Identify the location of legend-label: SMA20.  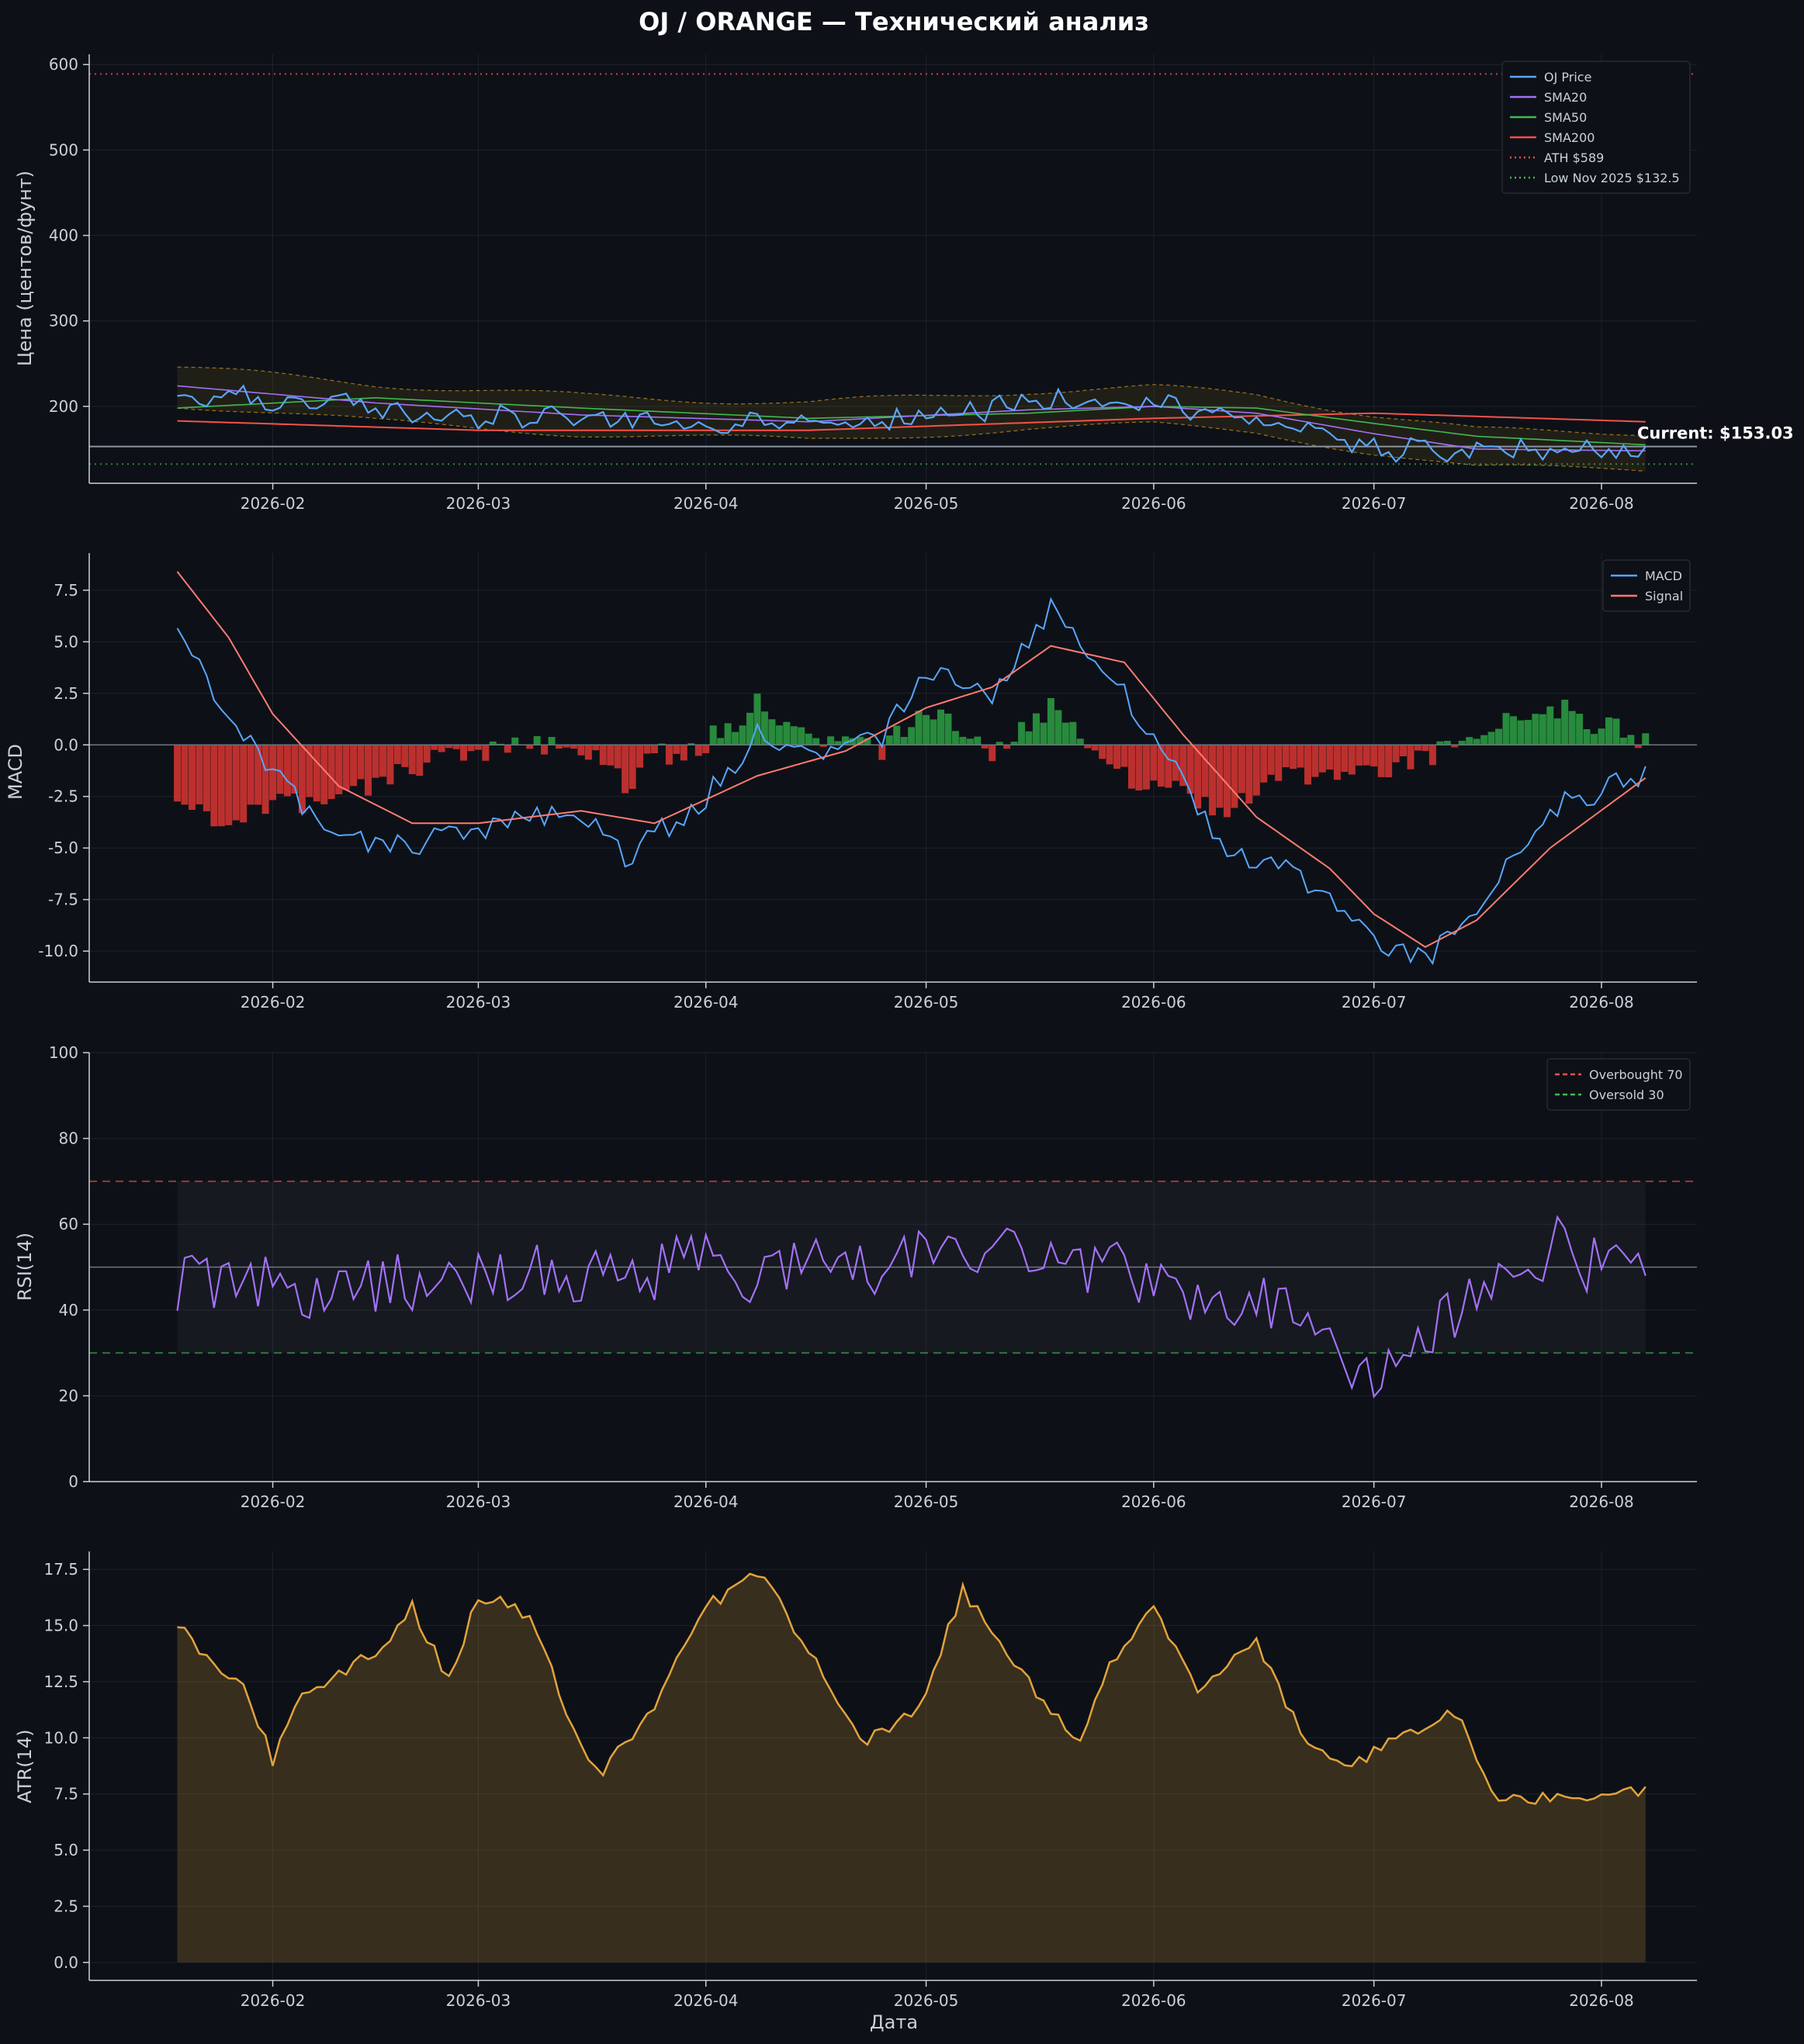
(1565, 98).